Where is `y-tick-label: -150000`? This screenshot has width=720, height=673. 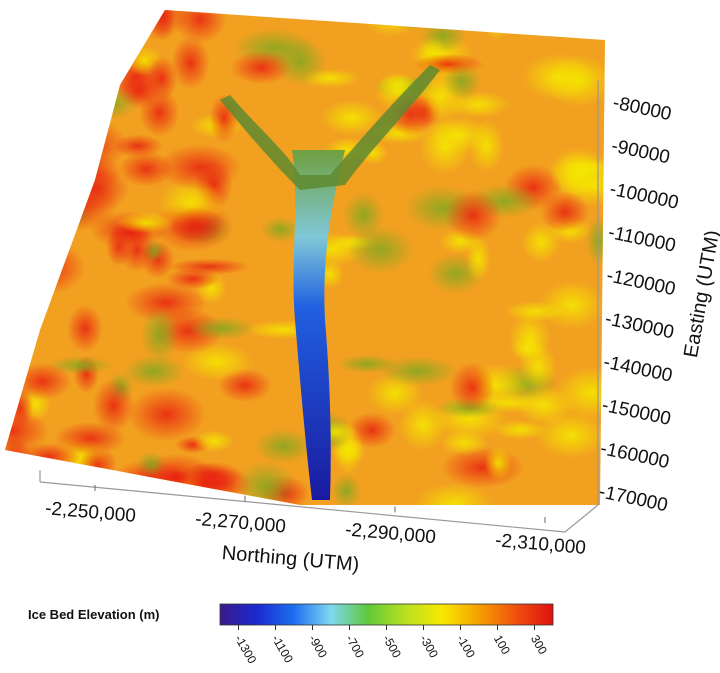
y-tick-label: -150000 is located at coordinates (636, 412).